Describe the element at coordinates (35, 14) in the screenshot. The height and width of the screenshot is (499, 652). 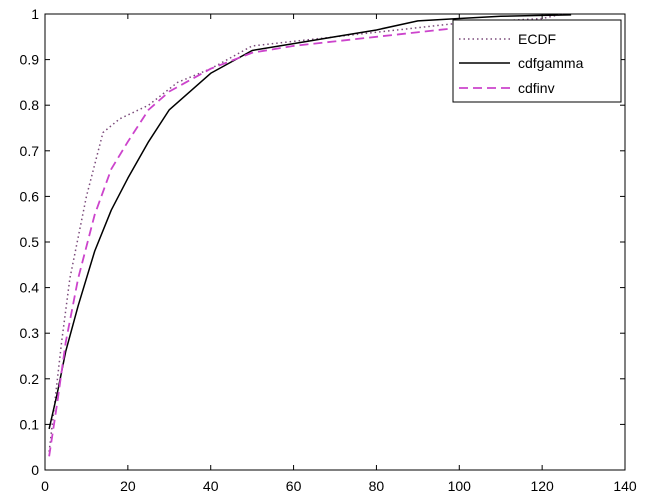
I see `y-tick-label: 1` at that location.